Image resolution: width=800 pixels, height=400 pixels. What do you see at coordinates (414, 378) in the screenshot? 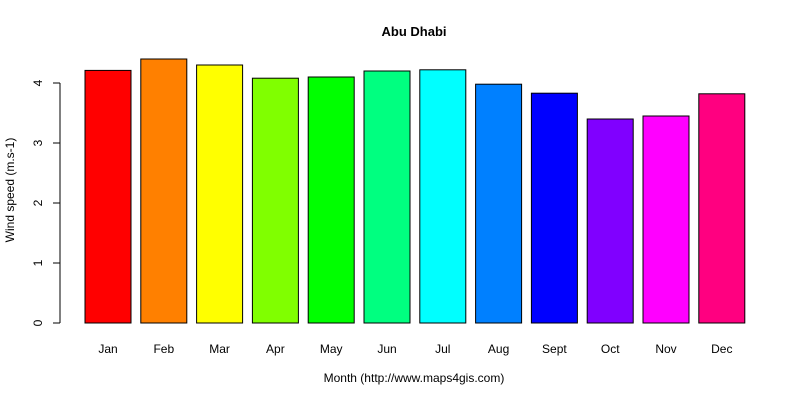
I see `x-axis-label: Month (http://www.maps4gis.com)` at bounding box center [414, 378].